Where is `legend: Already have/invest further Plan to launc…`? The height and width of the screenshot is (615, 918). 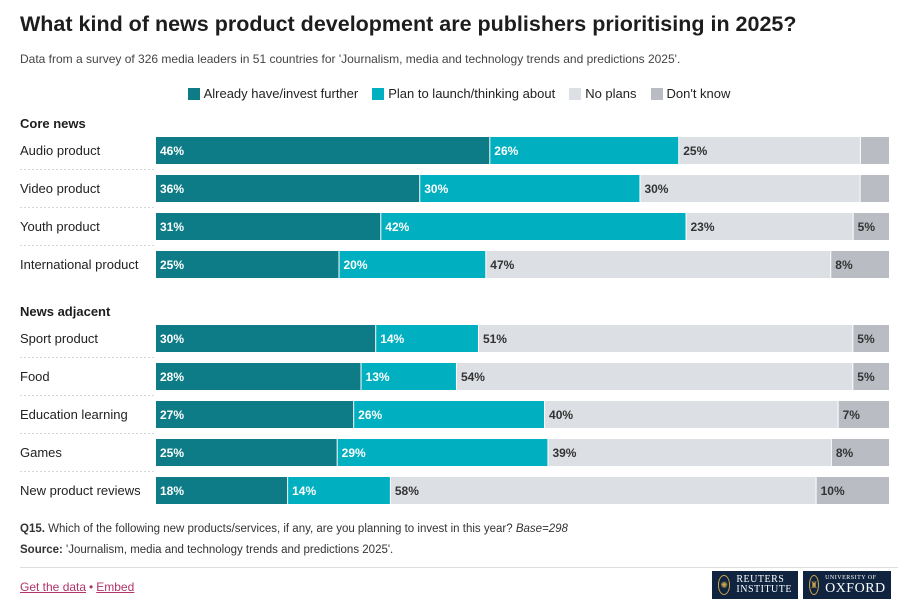
legend: Already have/invest further Plan to launc… is located at coordinates (459, 93).